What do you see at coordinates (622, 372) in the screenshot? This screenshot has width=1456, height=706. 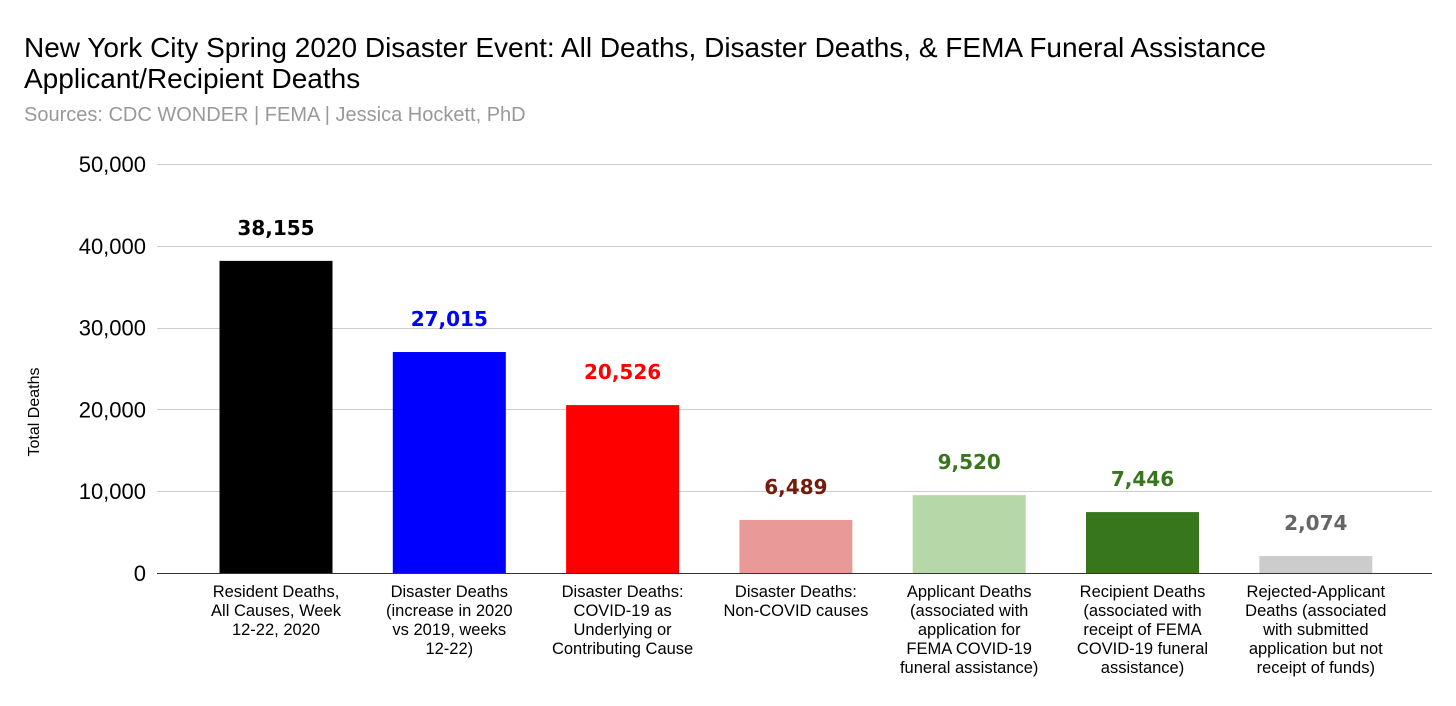 I see `data-label: 20,526` at bounding box center [622, 372].